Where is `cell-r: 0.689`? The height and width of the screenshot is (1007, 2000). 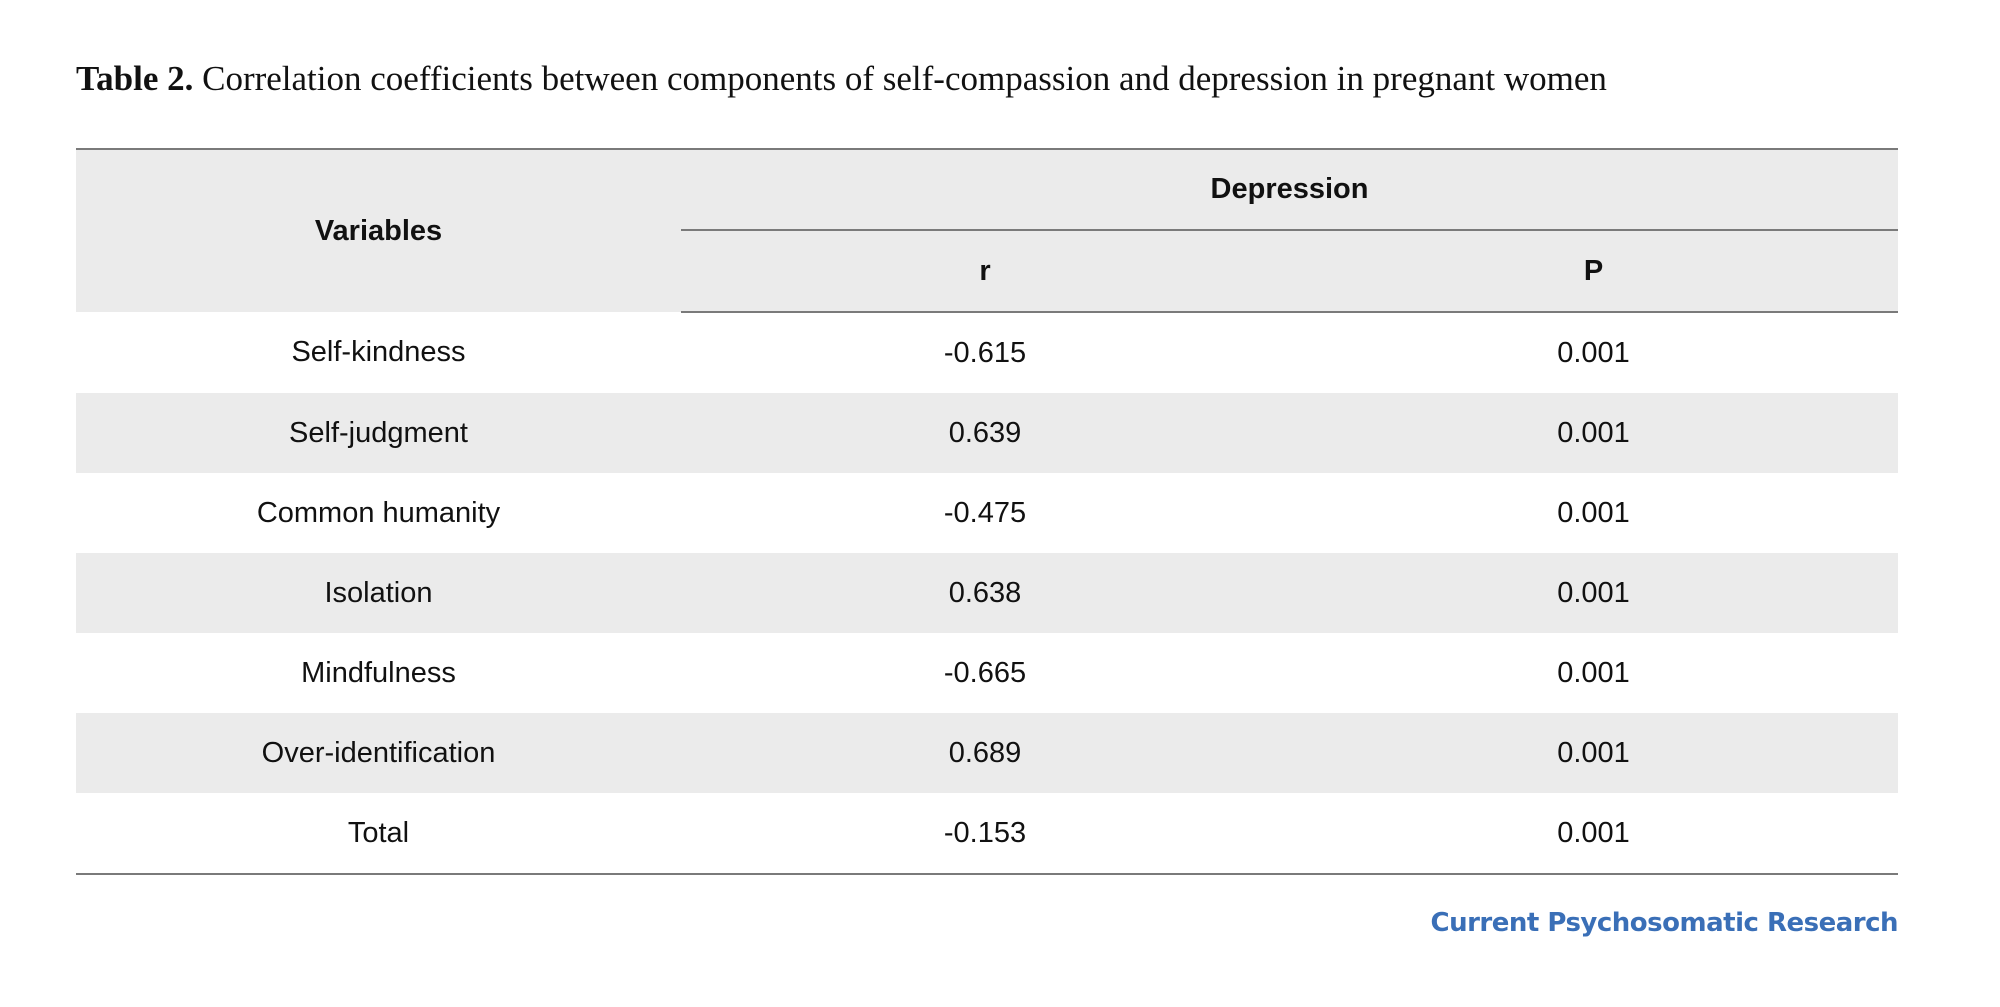
cell-r: 0.689 is located at coordinates (985, 753).